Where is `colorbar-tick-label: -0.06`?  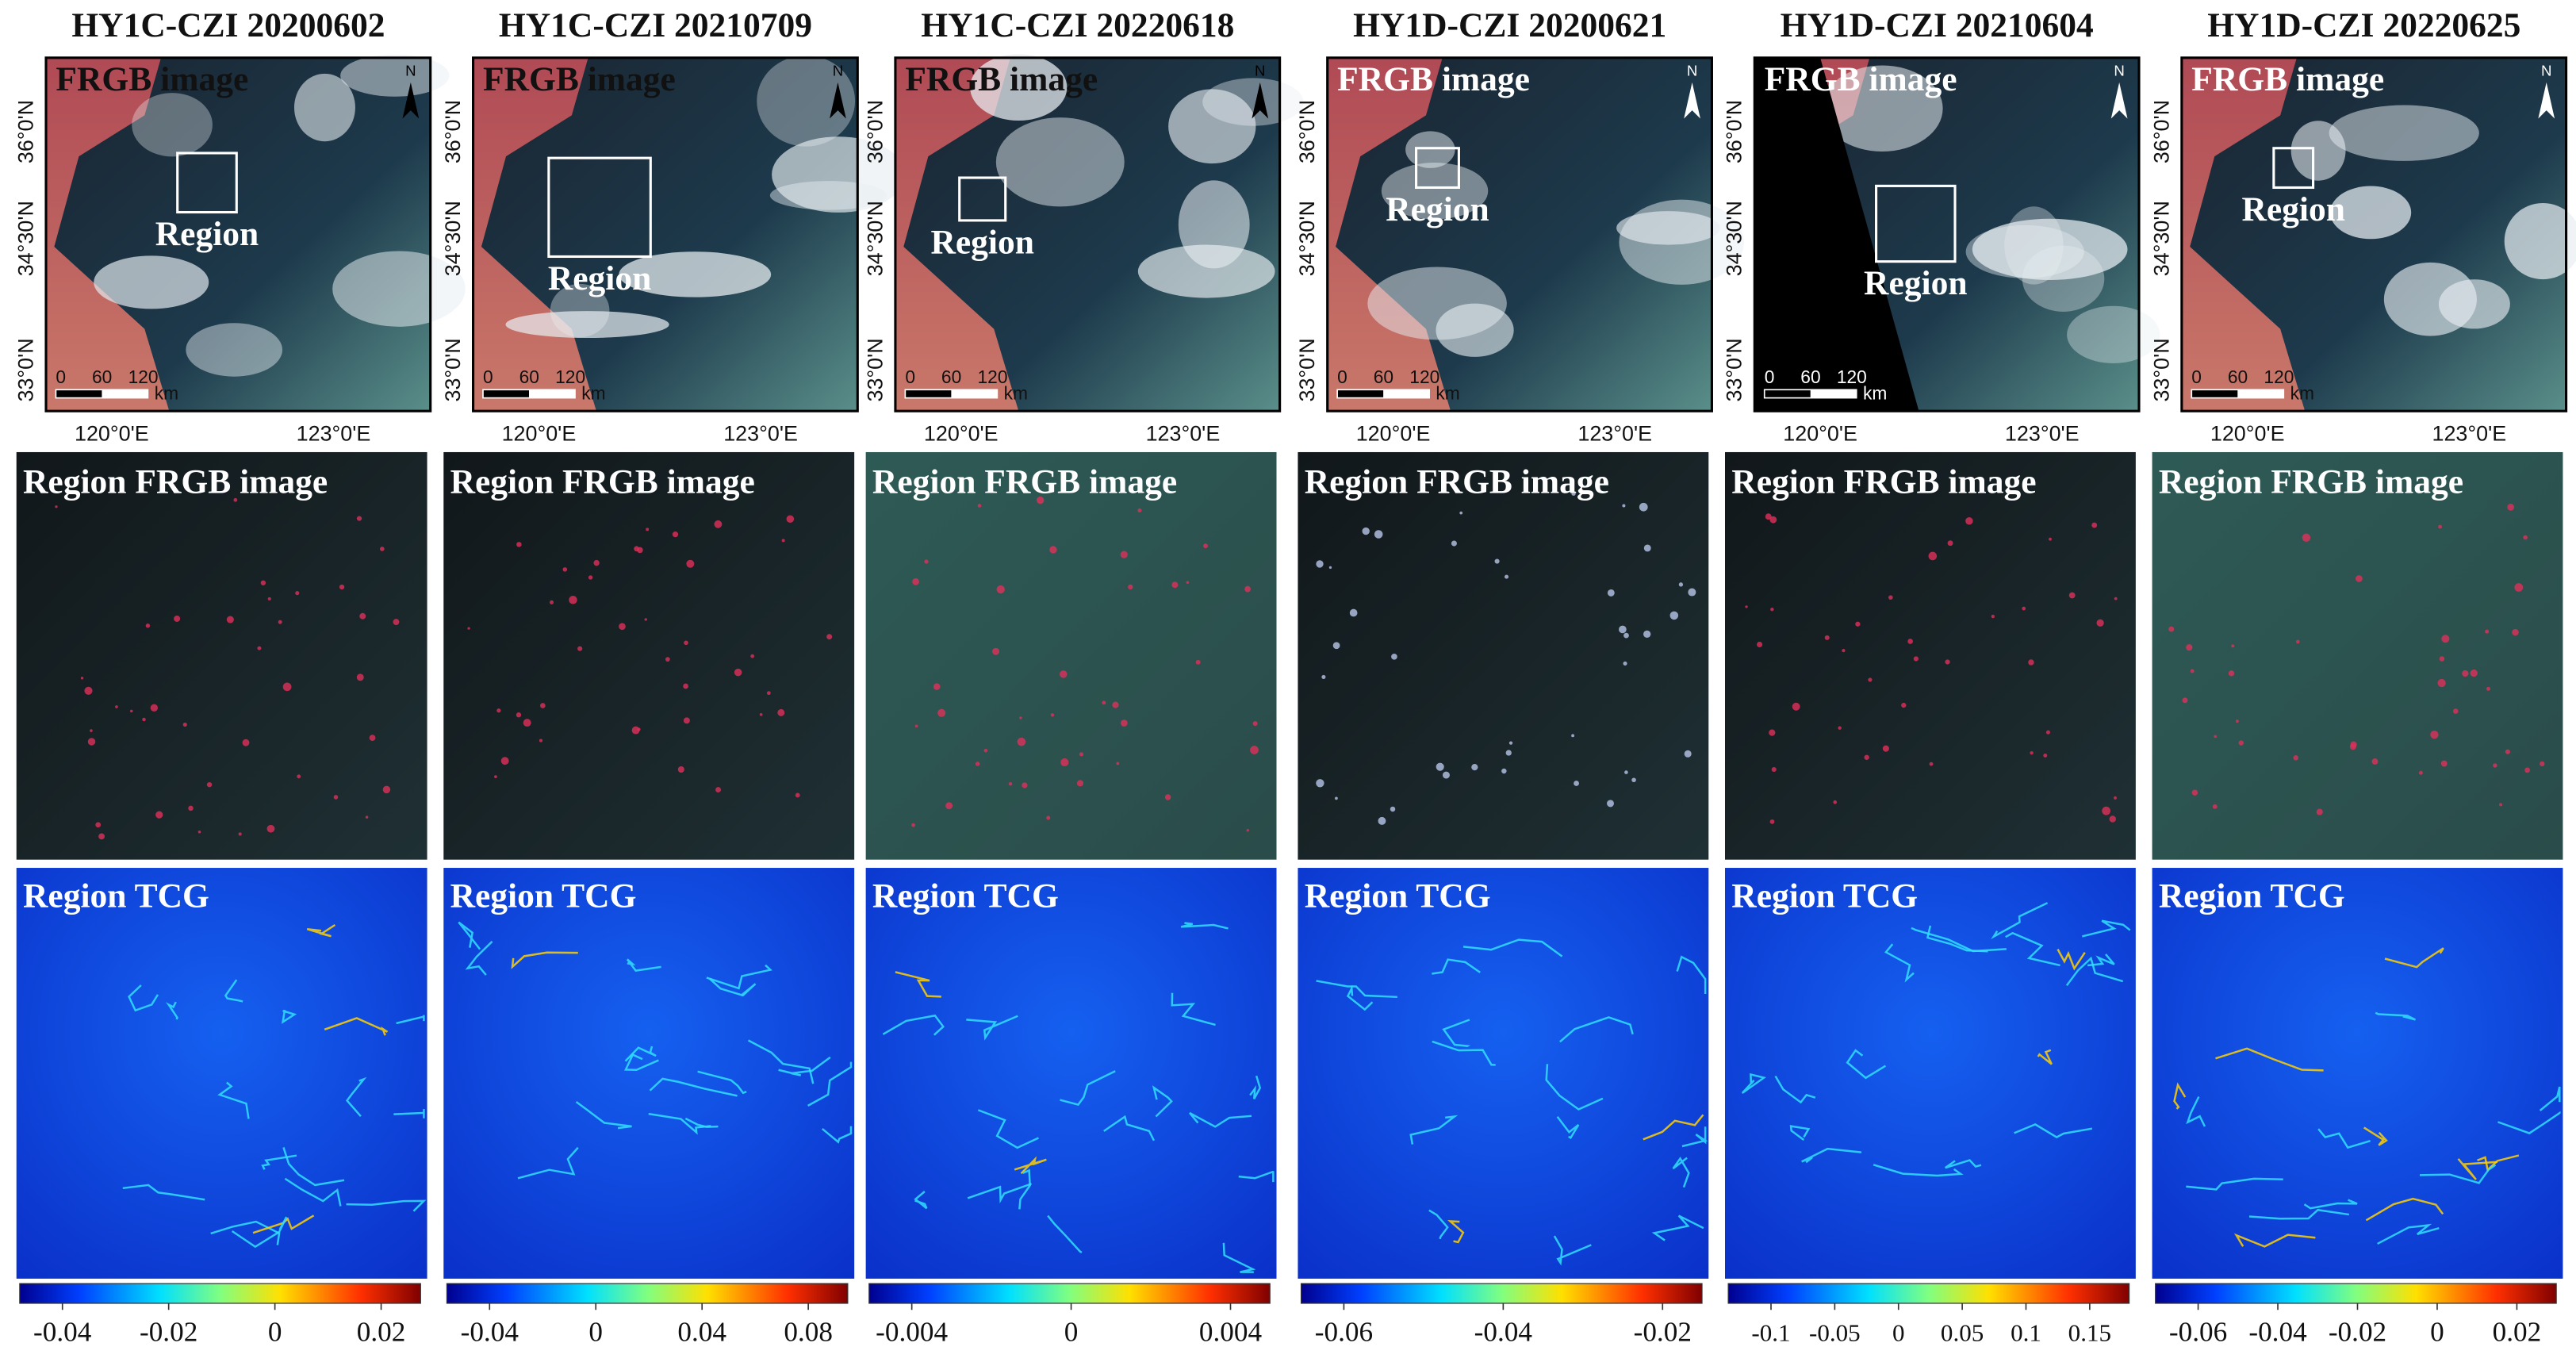 colorbar-tick-label: -0.06 is located at coordinates (1344, 1332).